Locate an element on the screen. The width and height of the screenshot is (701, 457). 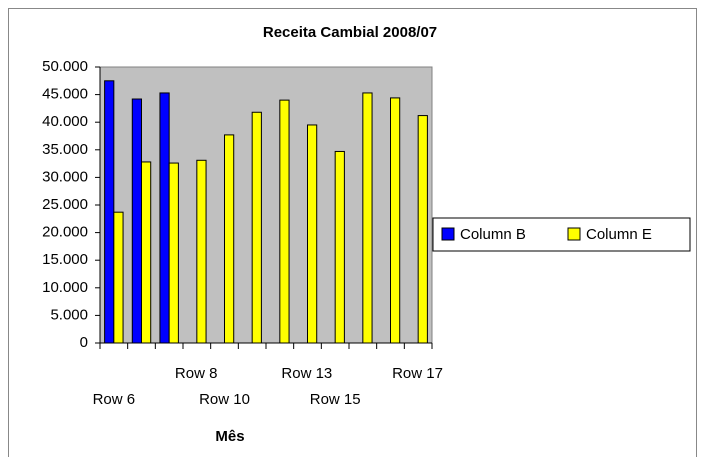
y-tick-label: 45.000 is located at coordinates (65, 94).